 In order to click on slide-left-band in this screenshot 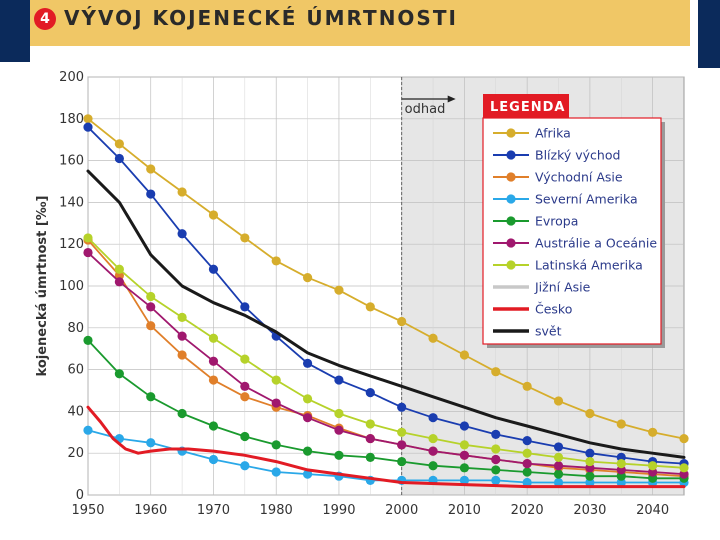, I will do `click(15, 31)`.